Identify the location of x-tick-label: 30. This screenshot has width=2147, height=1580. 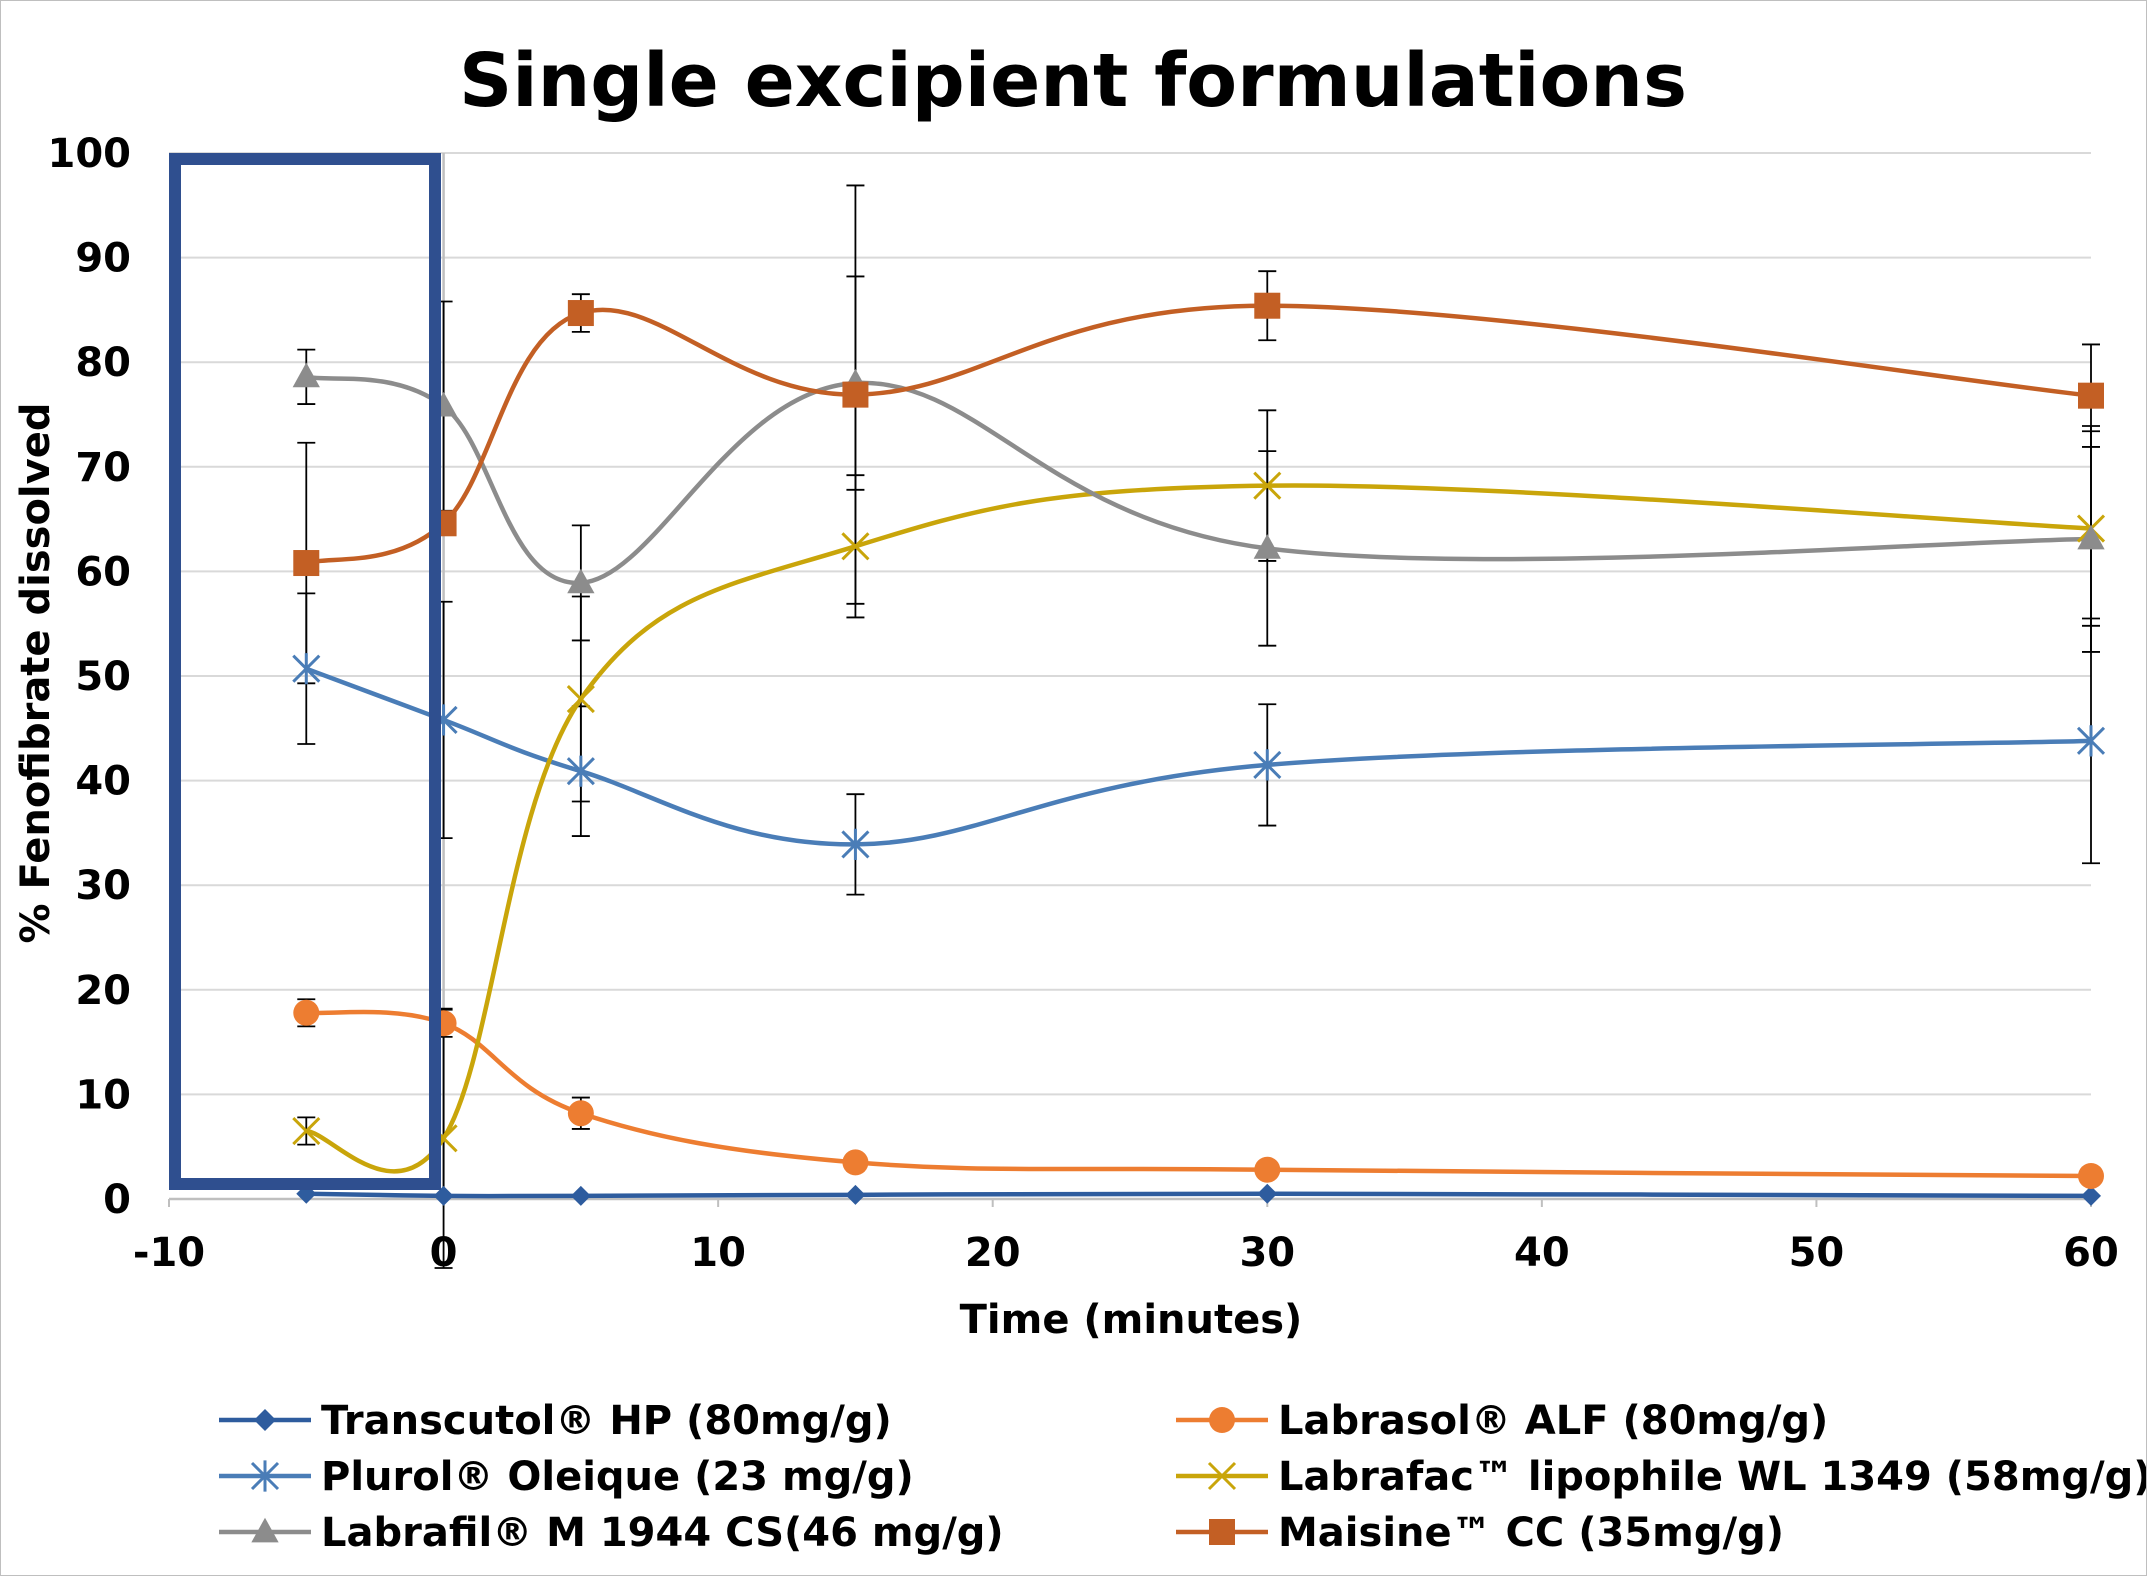
(1267, 1253).